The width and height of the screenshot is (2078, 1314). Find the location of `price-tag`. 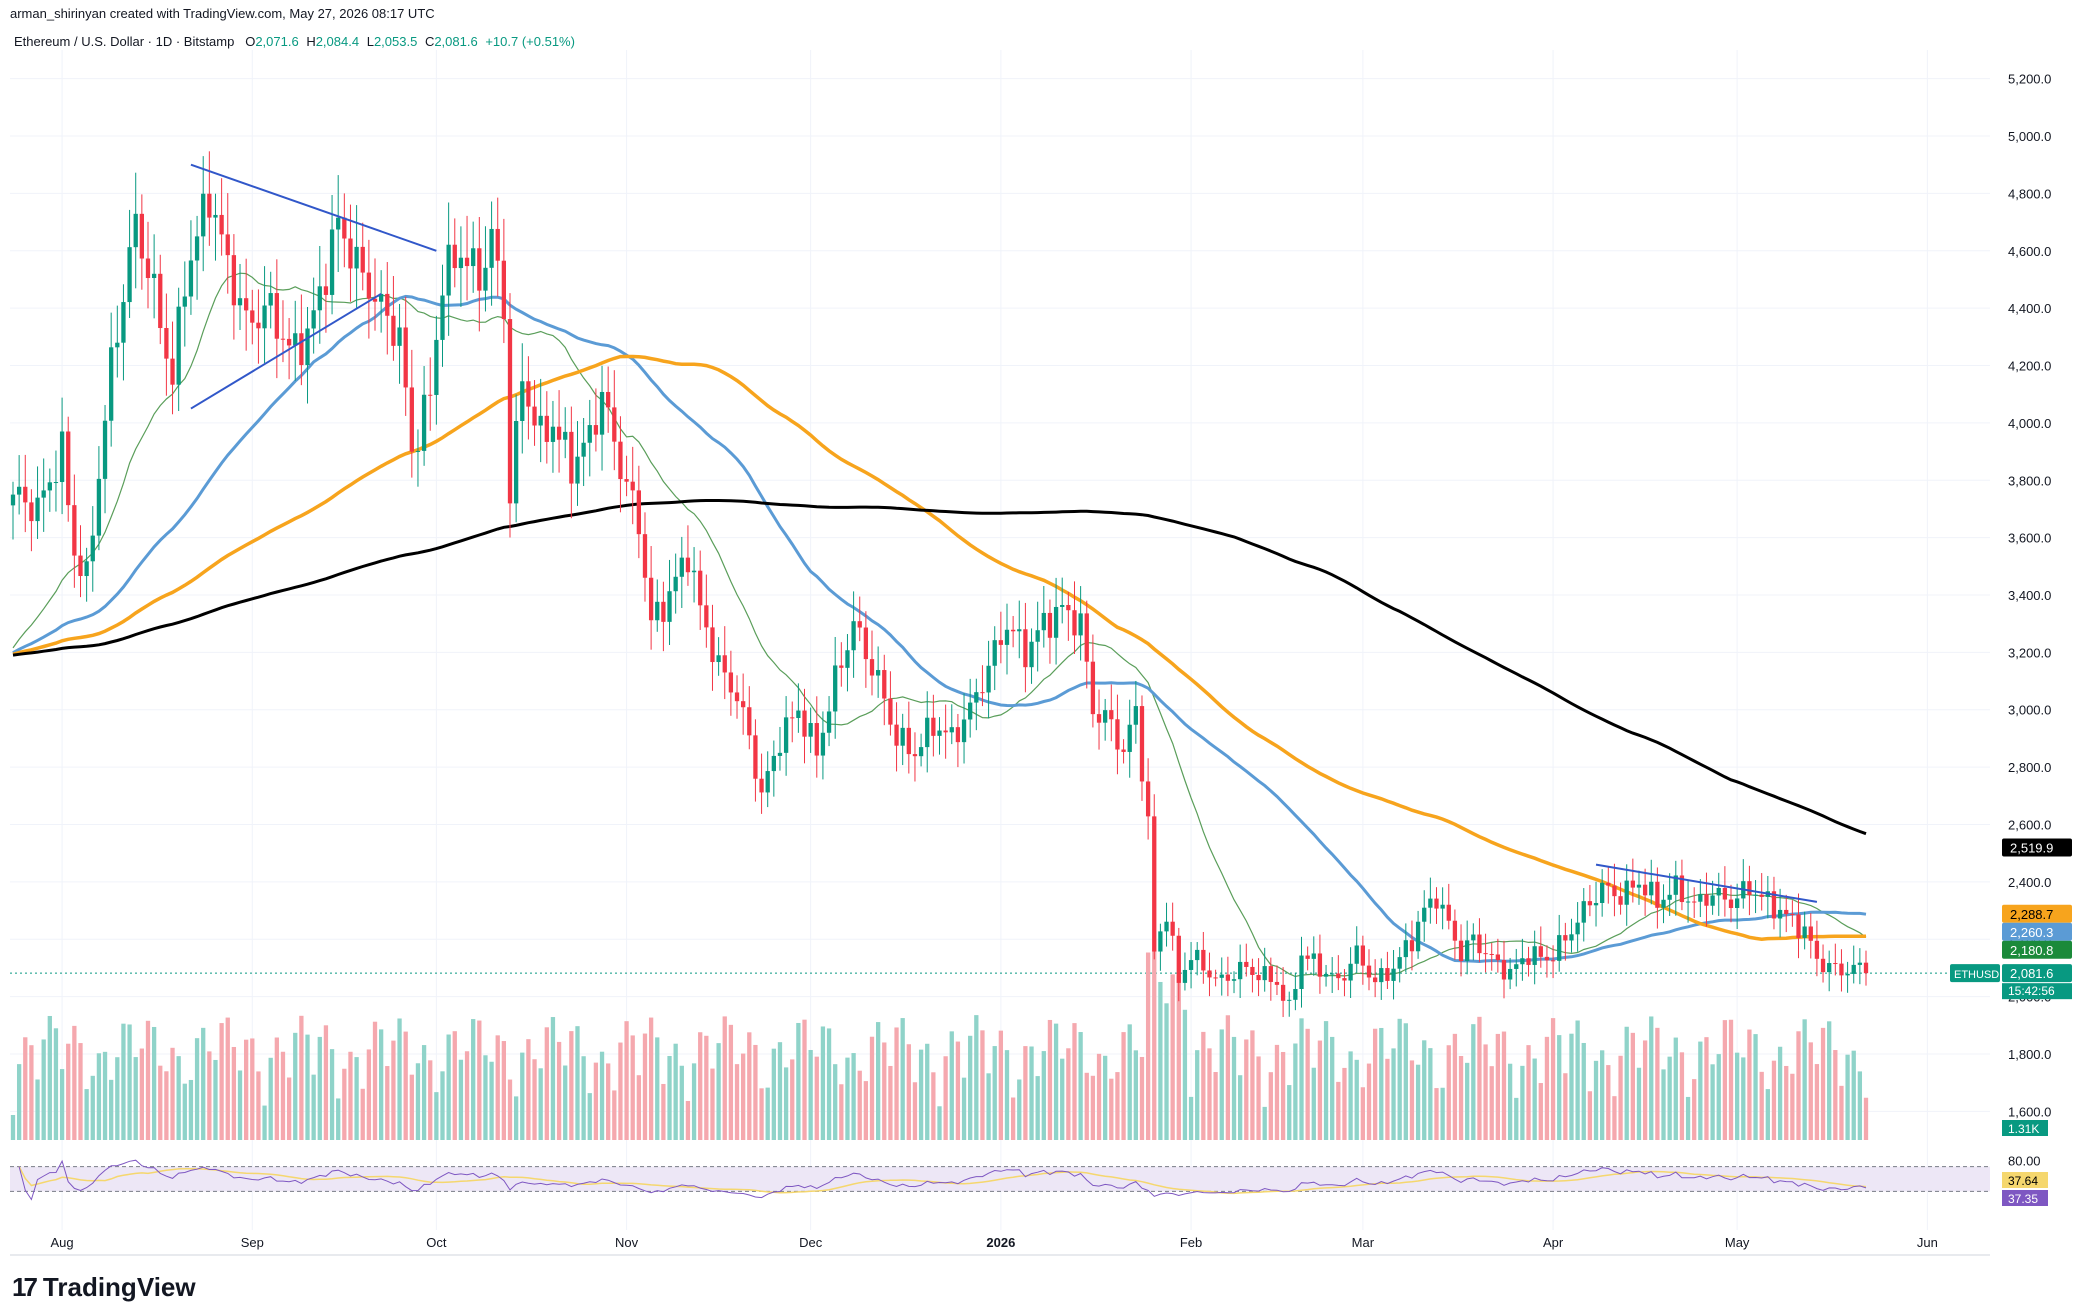

price-tag is located at coordinates (2037, 949).